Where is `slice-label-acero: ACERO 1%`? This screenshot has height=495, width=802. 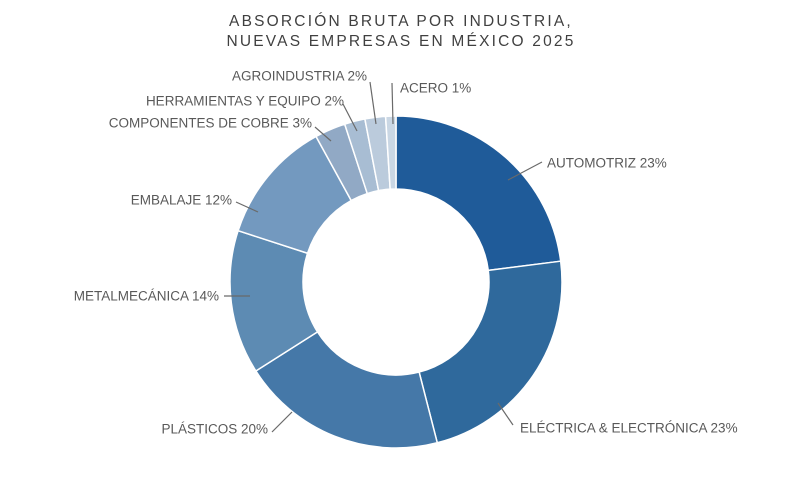
slice-label-acero: ACERO 1% is located at coordinates (436, 88).